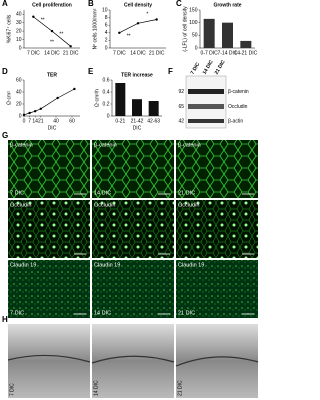  I want to click on panel-letter: A, so click(5, 4).